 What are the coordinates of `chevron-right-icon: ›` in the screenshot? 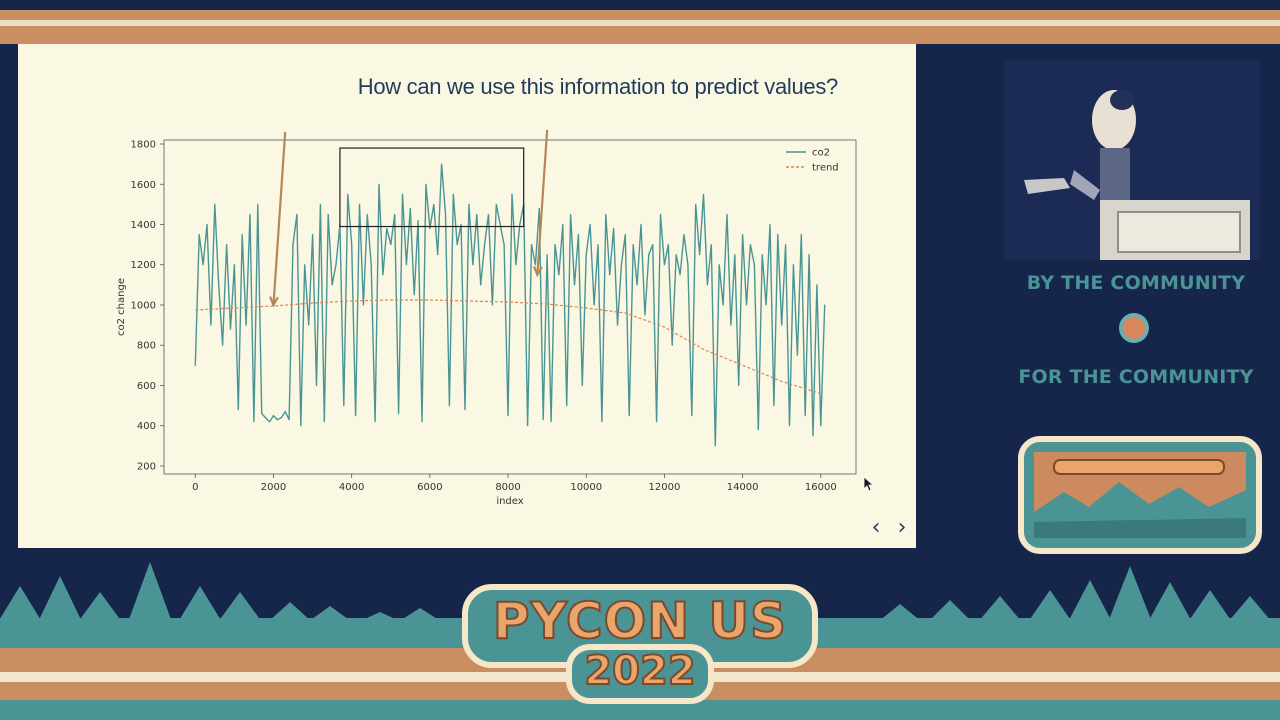 It's located at (902, 527).